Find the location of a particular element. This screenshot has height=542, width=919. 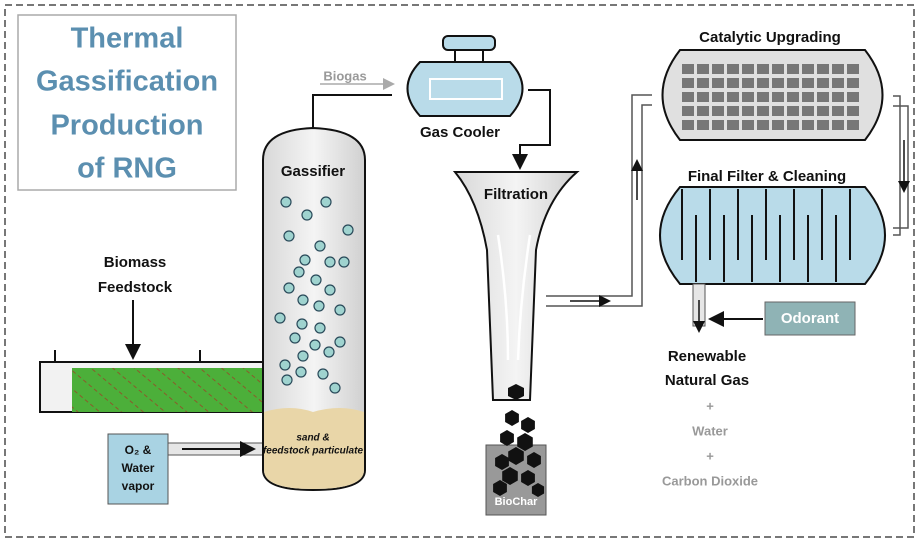

output: Renewable is located at coordinates (707, 356).